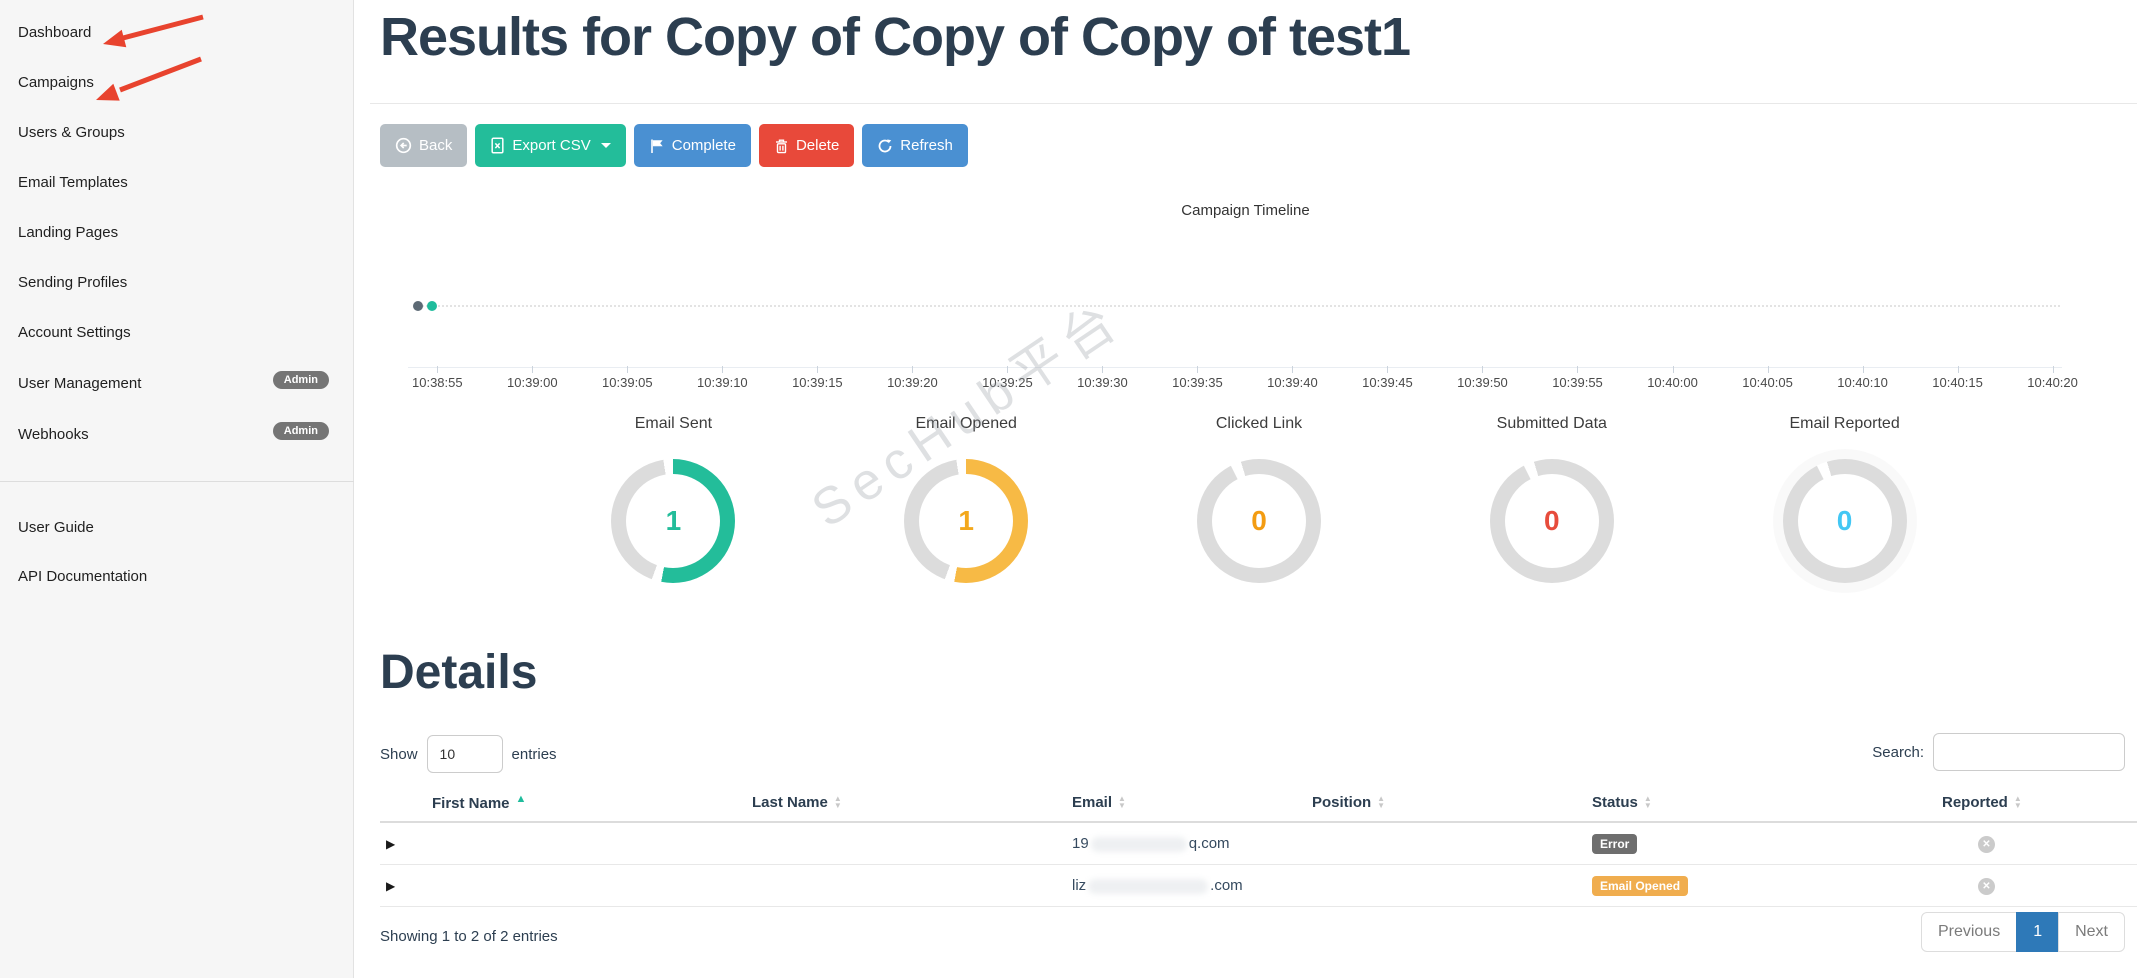  What do you see at coordinates (1551, 521) in the screenshot?
I see `submitted-data-donut: 0` at bounding box center [1551, 521].